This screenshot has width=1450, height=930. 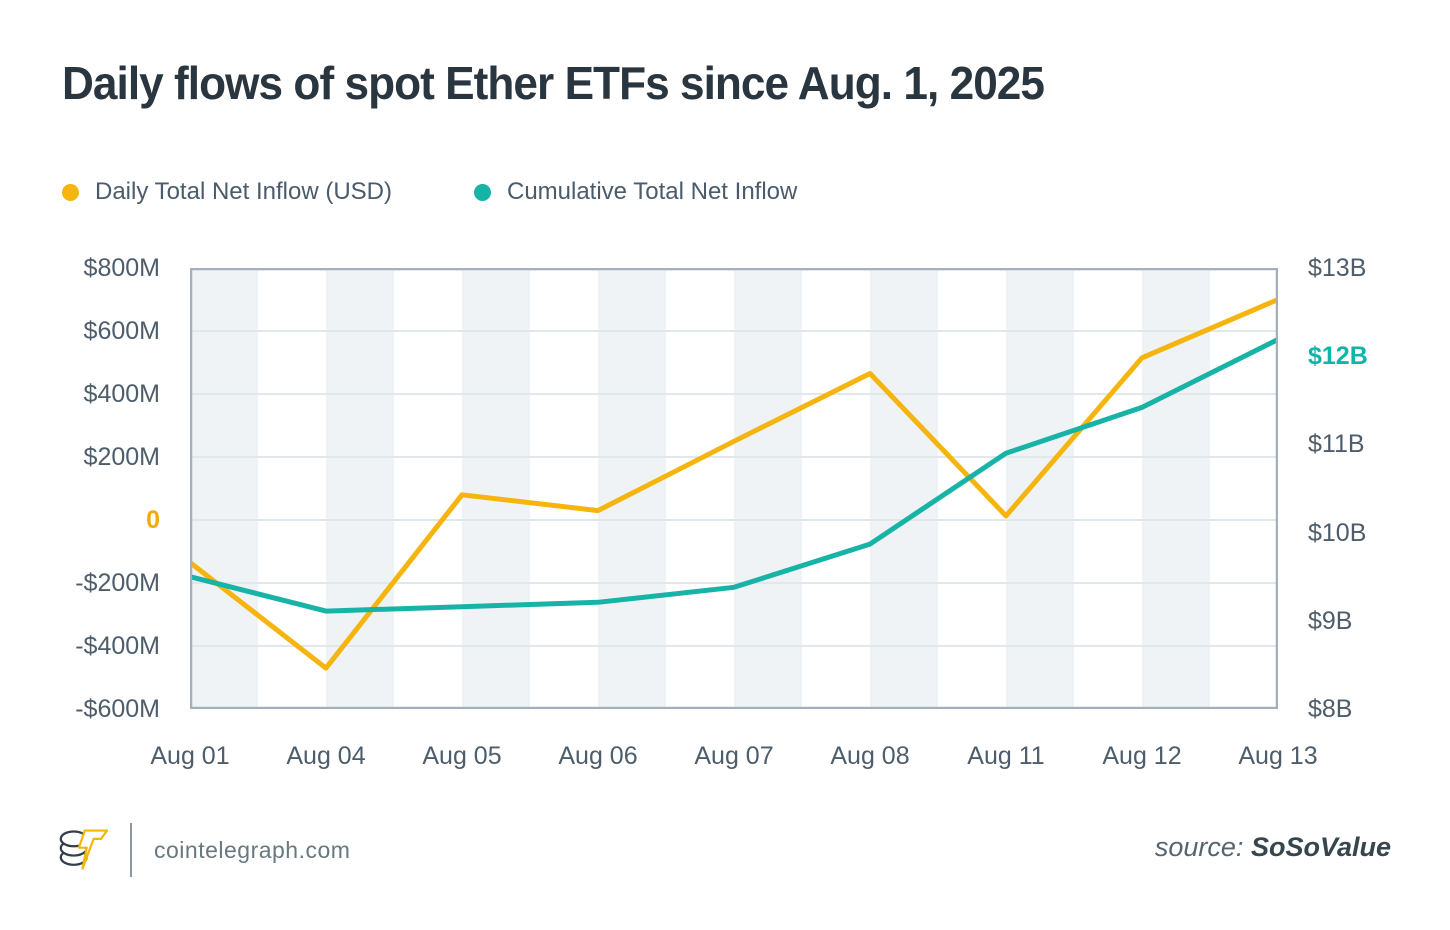 What do you see at coordinates (734, 756) in the screenshot?
I see `x-tick-label: Aug 07` at bounding box center [734, 756].